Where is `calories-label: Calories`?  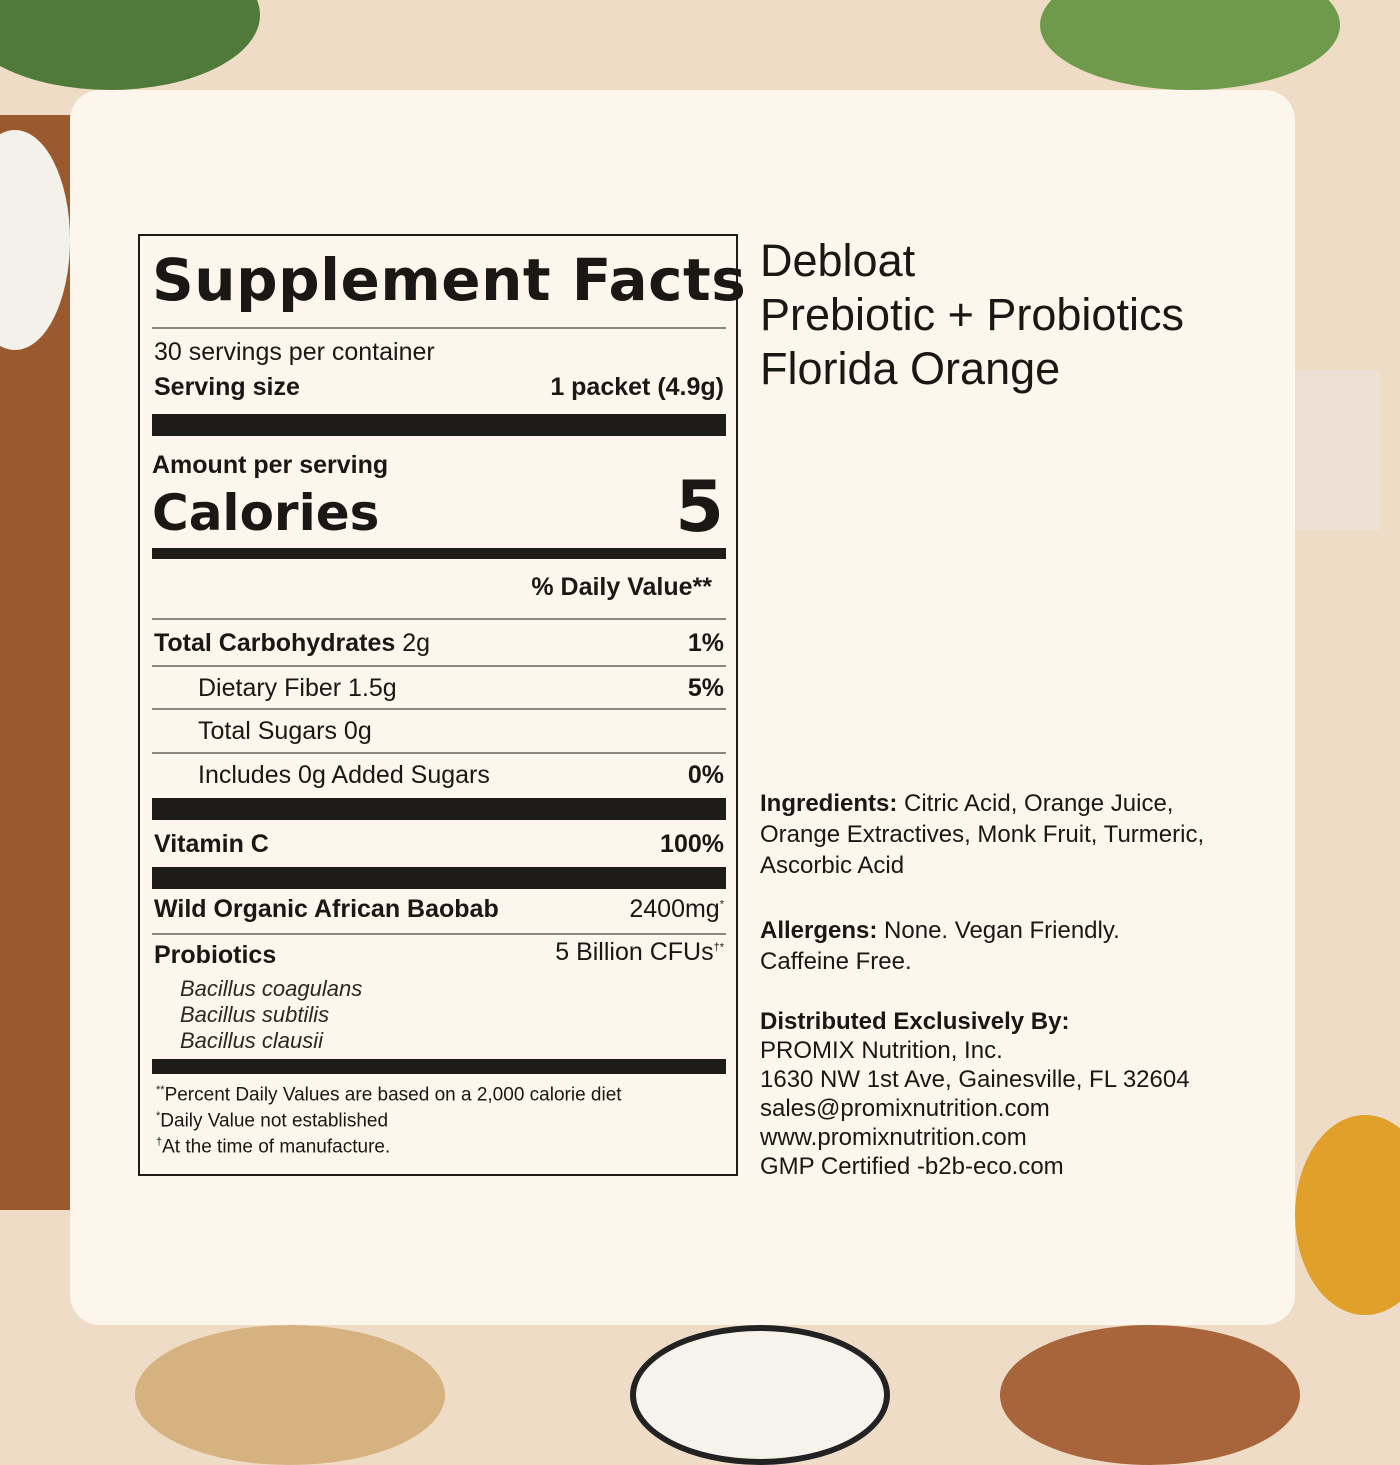
calories-label: Calories is located at coordinates (266, 513).